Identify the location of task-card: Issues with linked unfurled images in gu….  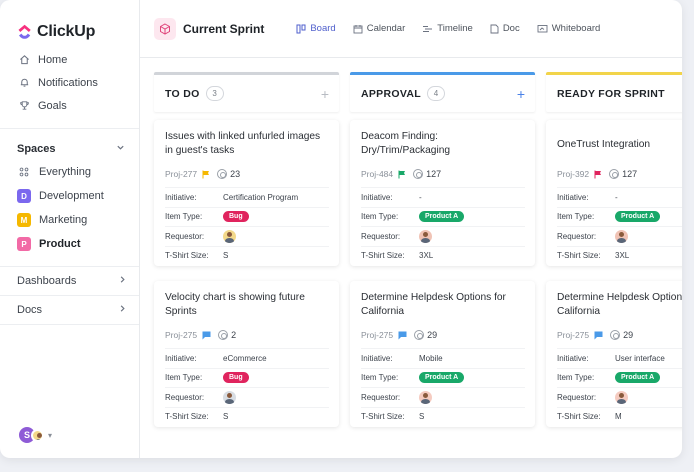
(246, 193).